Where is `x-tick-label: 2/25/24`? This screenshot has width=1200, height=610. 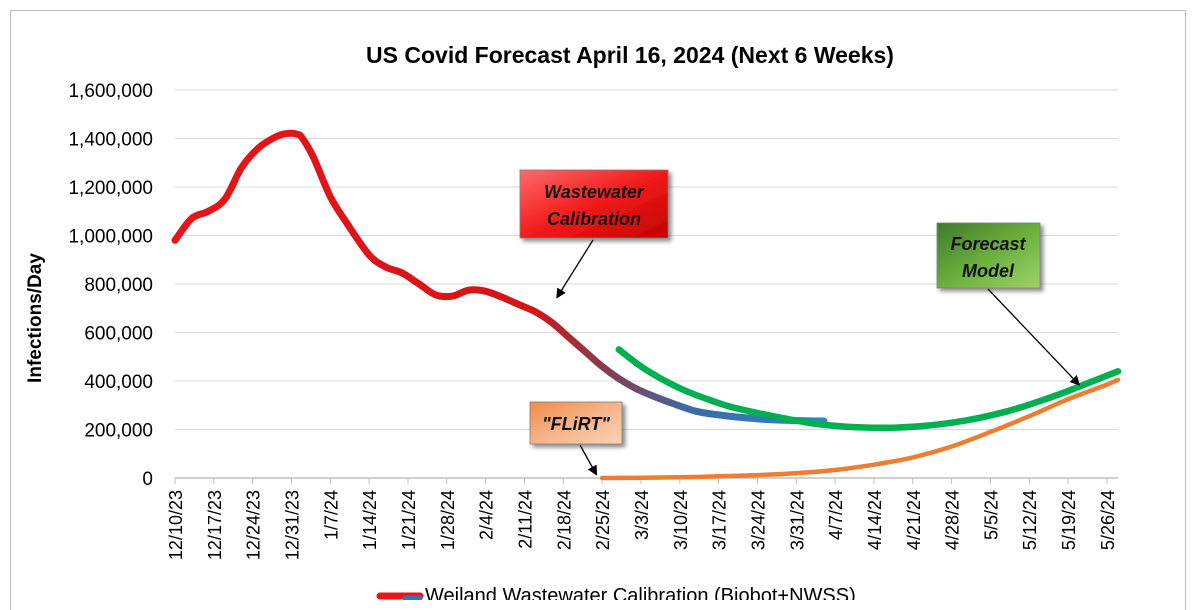 x-tick-label: 2/25/24 is located at coordinates (603, 520).